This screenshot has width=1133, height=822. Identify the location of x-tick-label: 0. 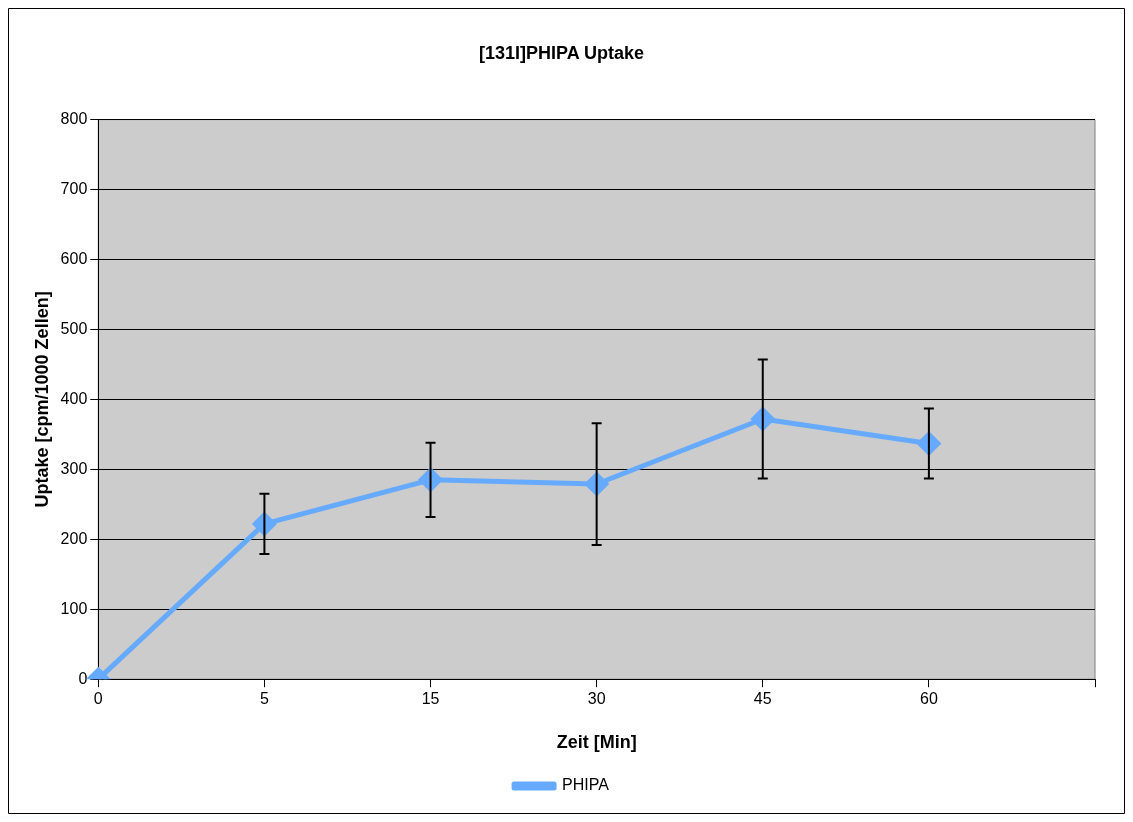
(98, 699).